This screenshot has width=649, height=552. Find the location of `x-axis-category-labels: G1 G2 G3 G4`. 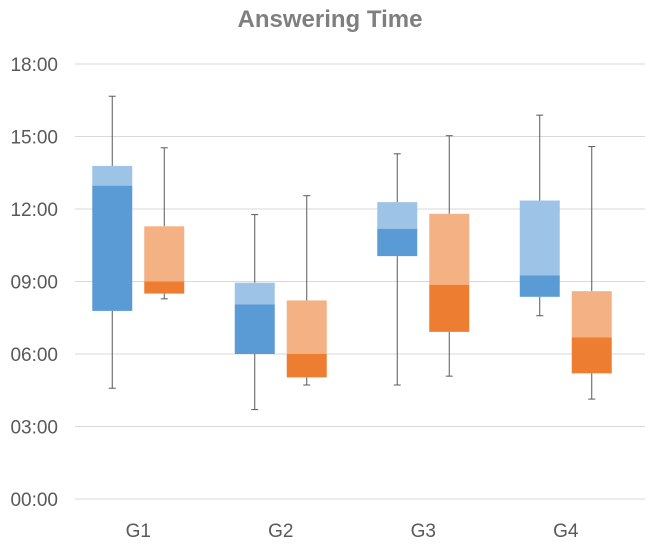

x-axis-category-labels: G1 G2 G3 G4 is located at coordinates (352, 531).